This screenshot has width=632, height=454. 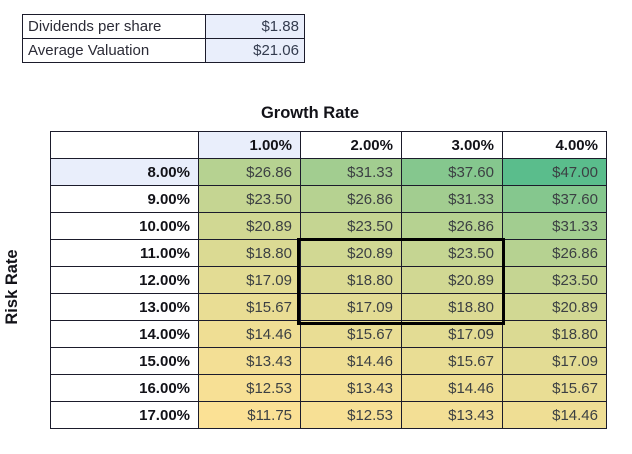 I want to click on row-label-cell: 14.00%, so click(x=124, y=334).